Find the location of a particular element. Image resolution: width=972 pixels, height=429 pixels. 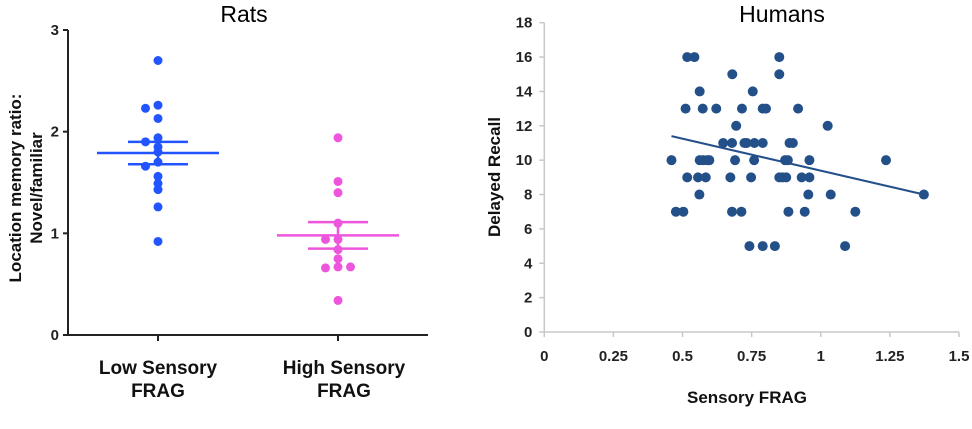

humans-x-tick-label: 1.25 is located at coordinates (889, 356).